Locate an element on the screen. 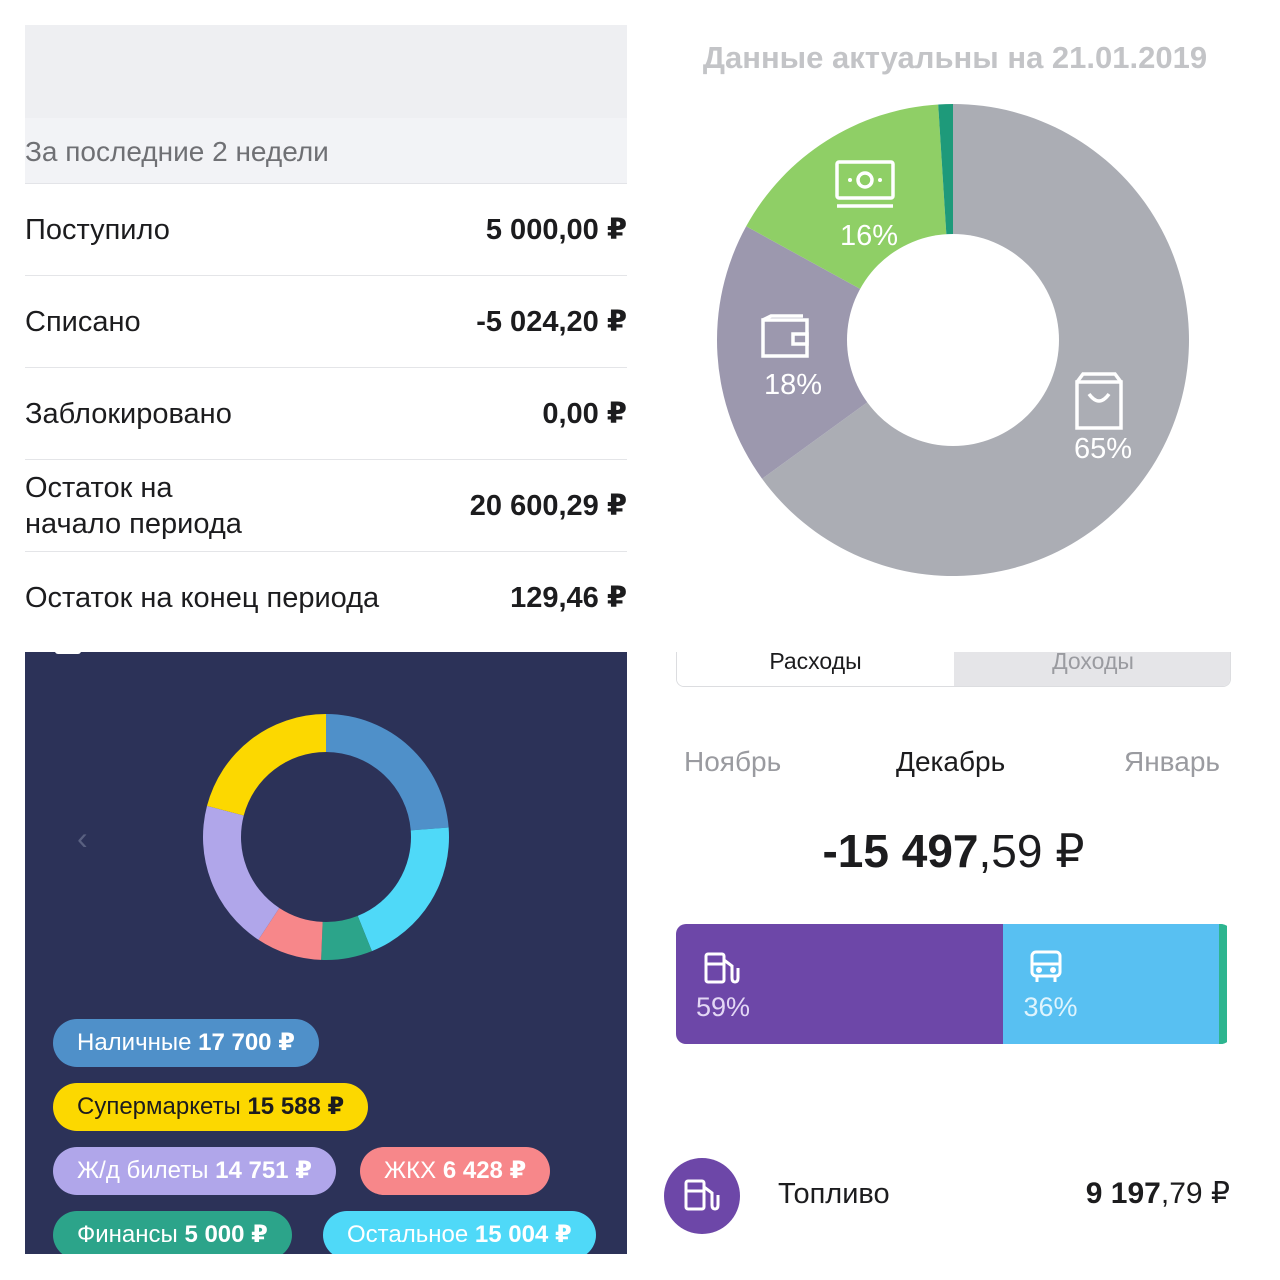 This screenshot has height=1280, width=1280. donut-slice-wallet-icon is located at coordinates (793, 352).